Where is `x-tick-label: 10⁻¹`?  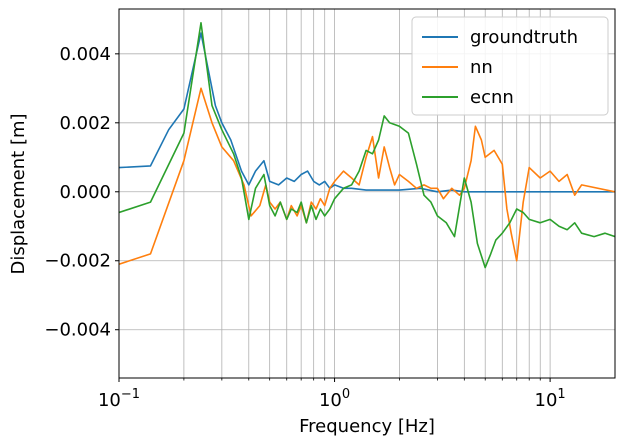 x-tick-label: 10⁻¹ is located at coordinates (119, 399).